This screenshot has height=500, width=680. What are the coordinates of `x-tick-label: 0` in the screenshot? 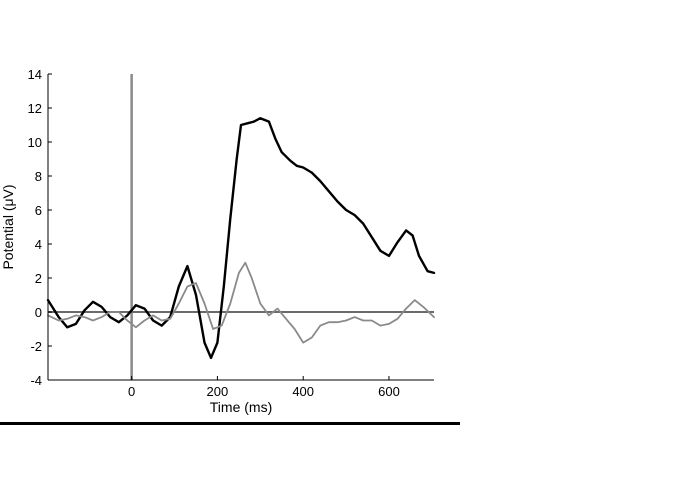 It's located at (131, 391).